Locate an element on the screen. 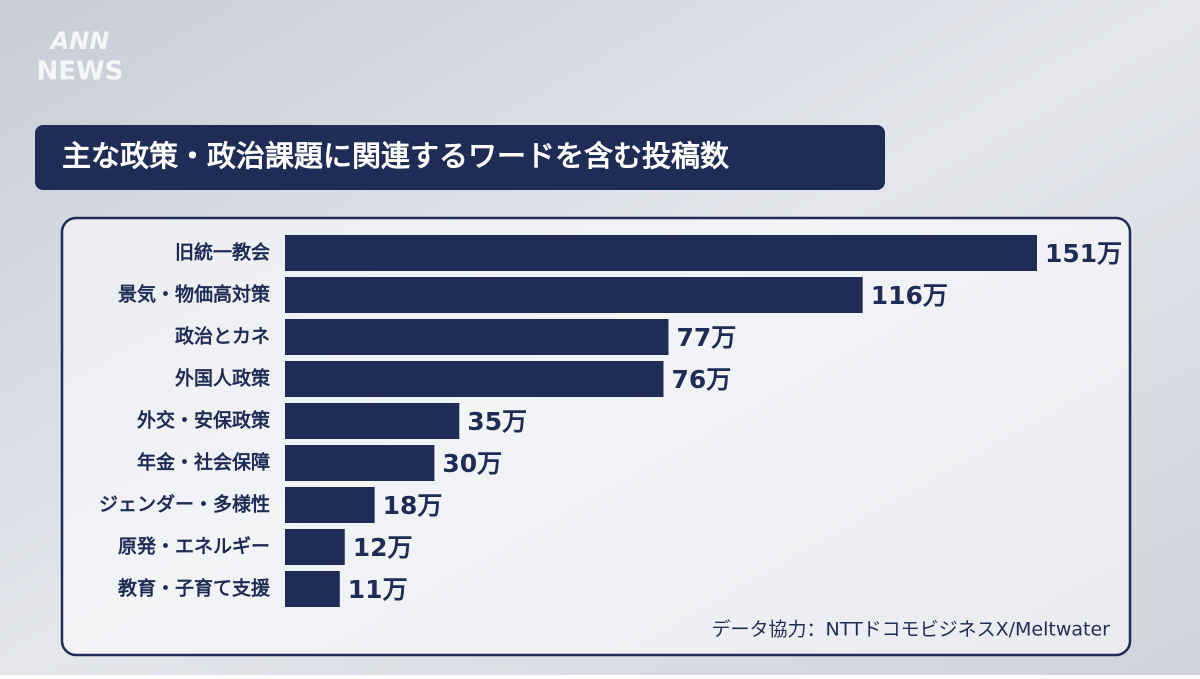 The width and height of the screenshot is (1200, 679). category-label: 景気・物価高対策 is located at coordinates (194, 294).